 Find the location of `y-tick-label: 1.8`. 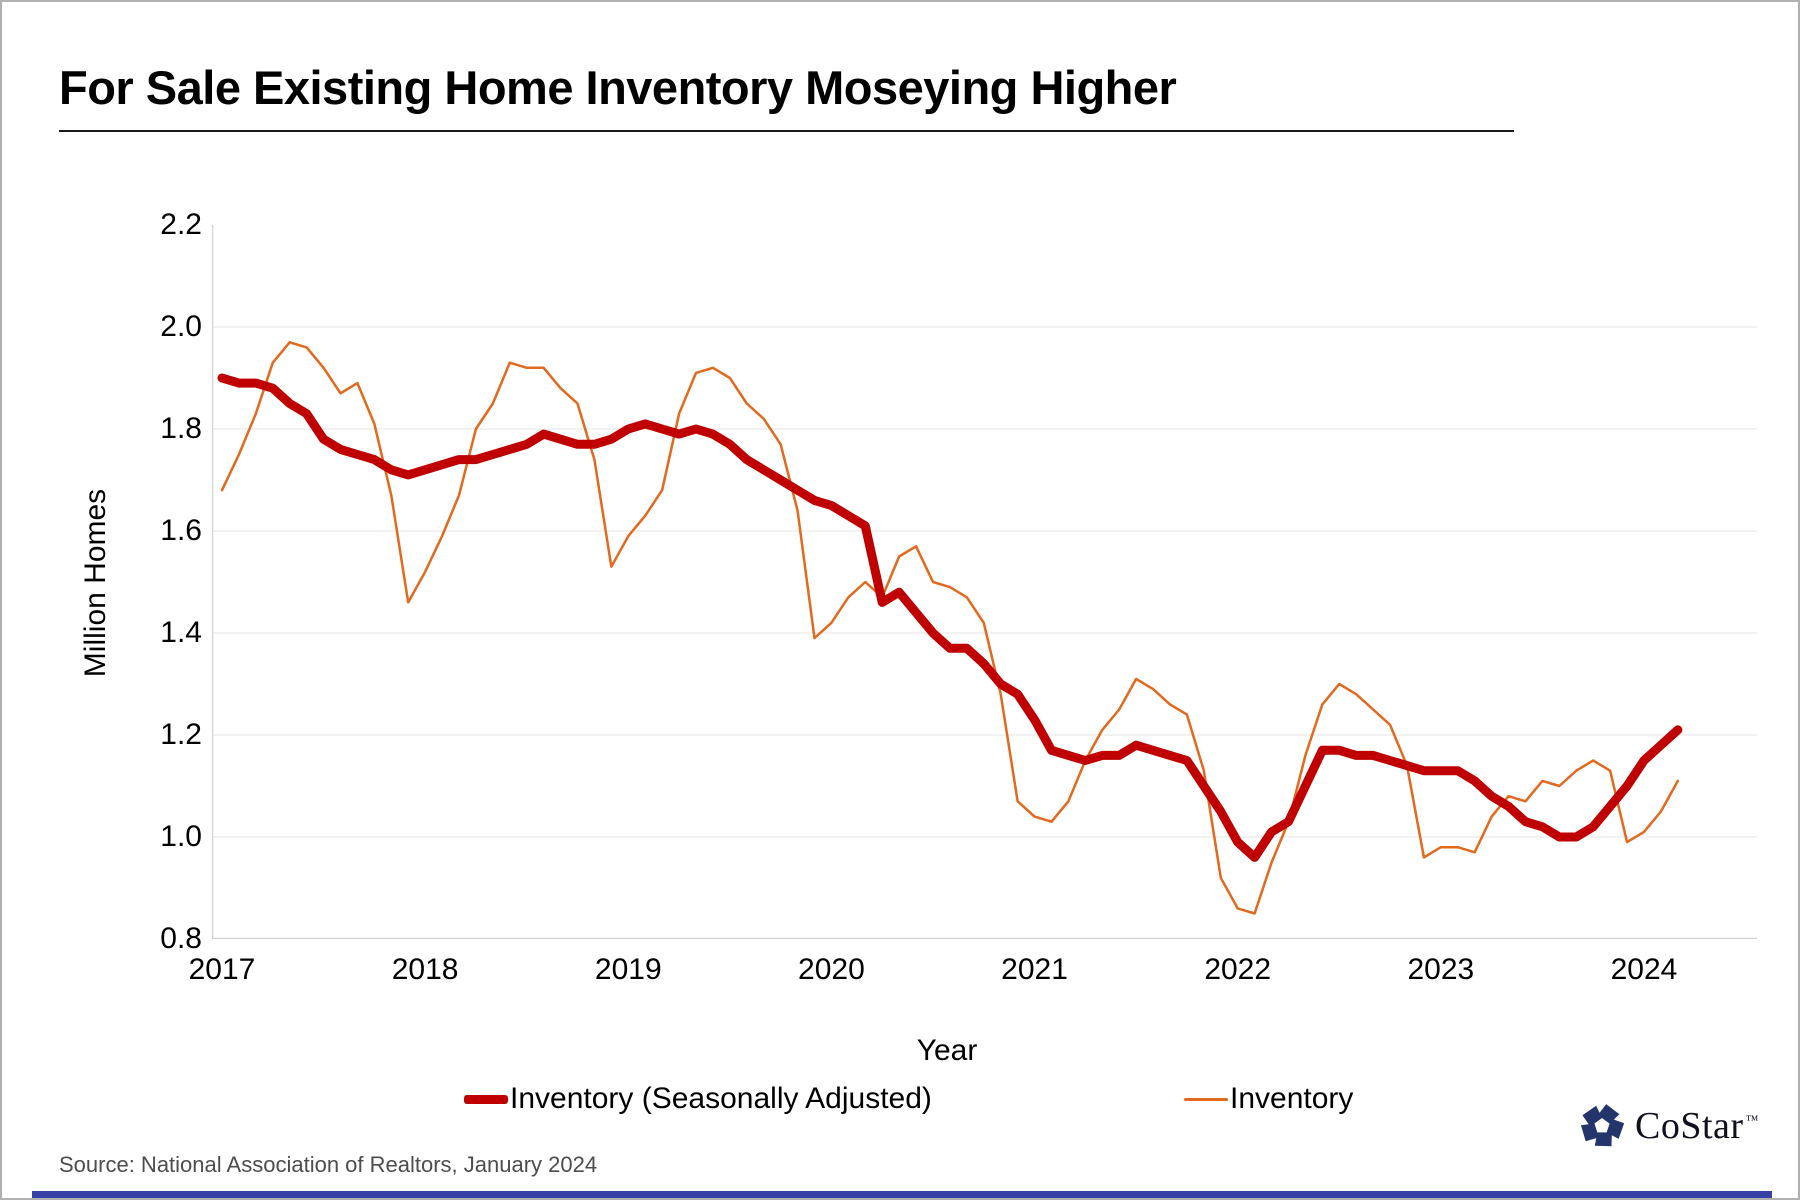

y-tick-label: 1.8 is located at coordinates (181, 428).